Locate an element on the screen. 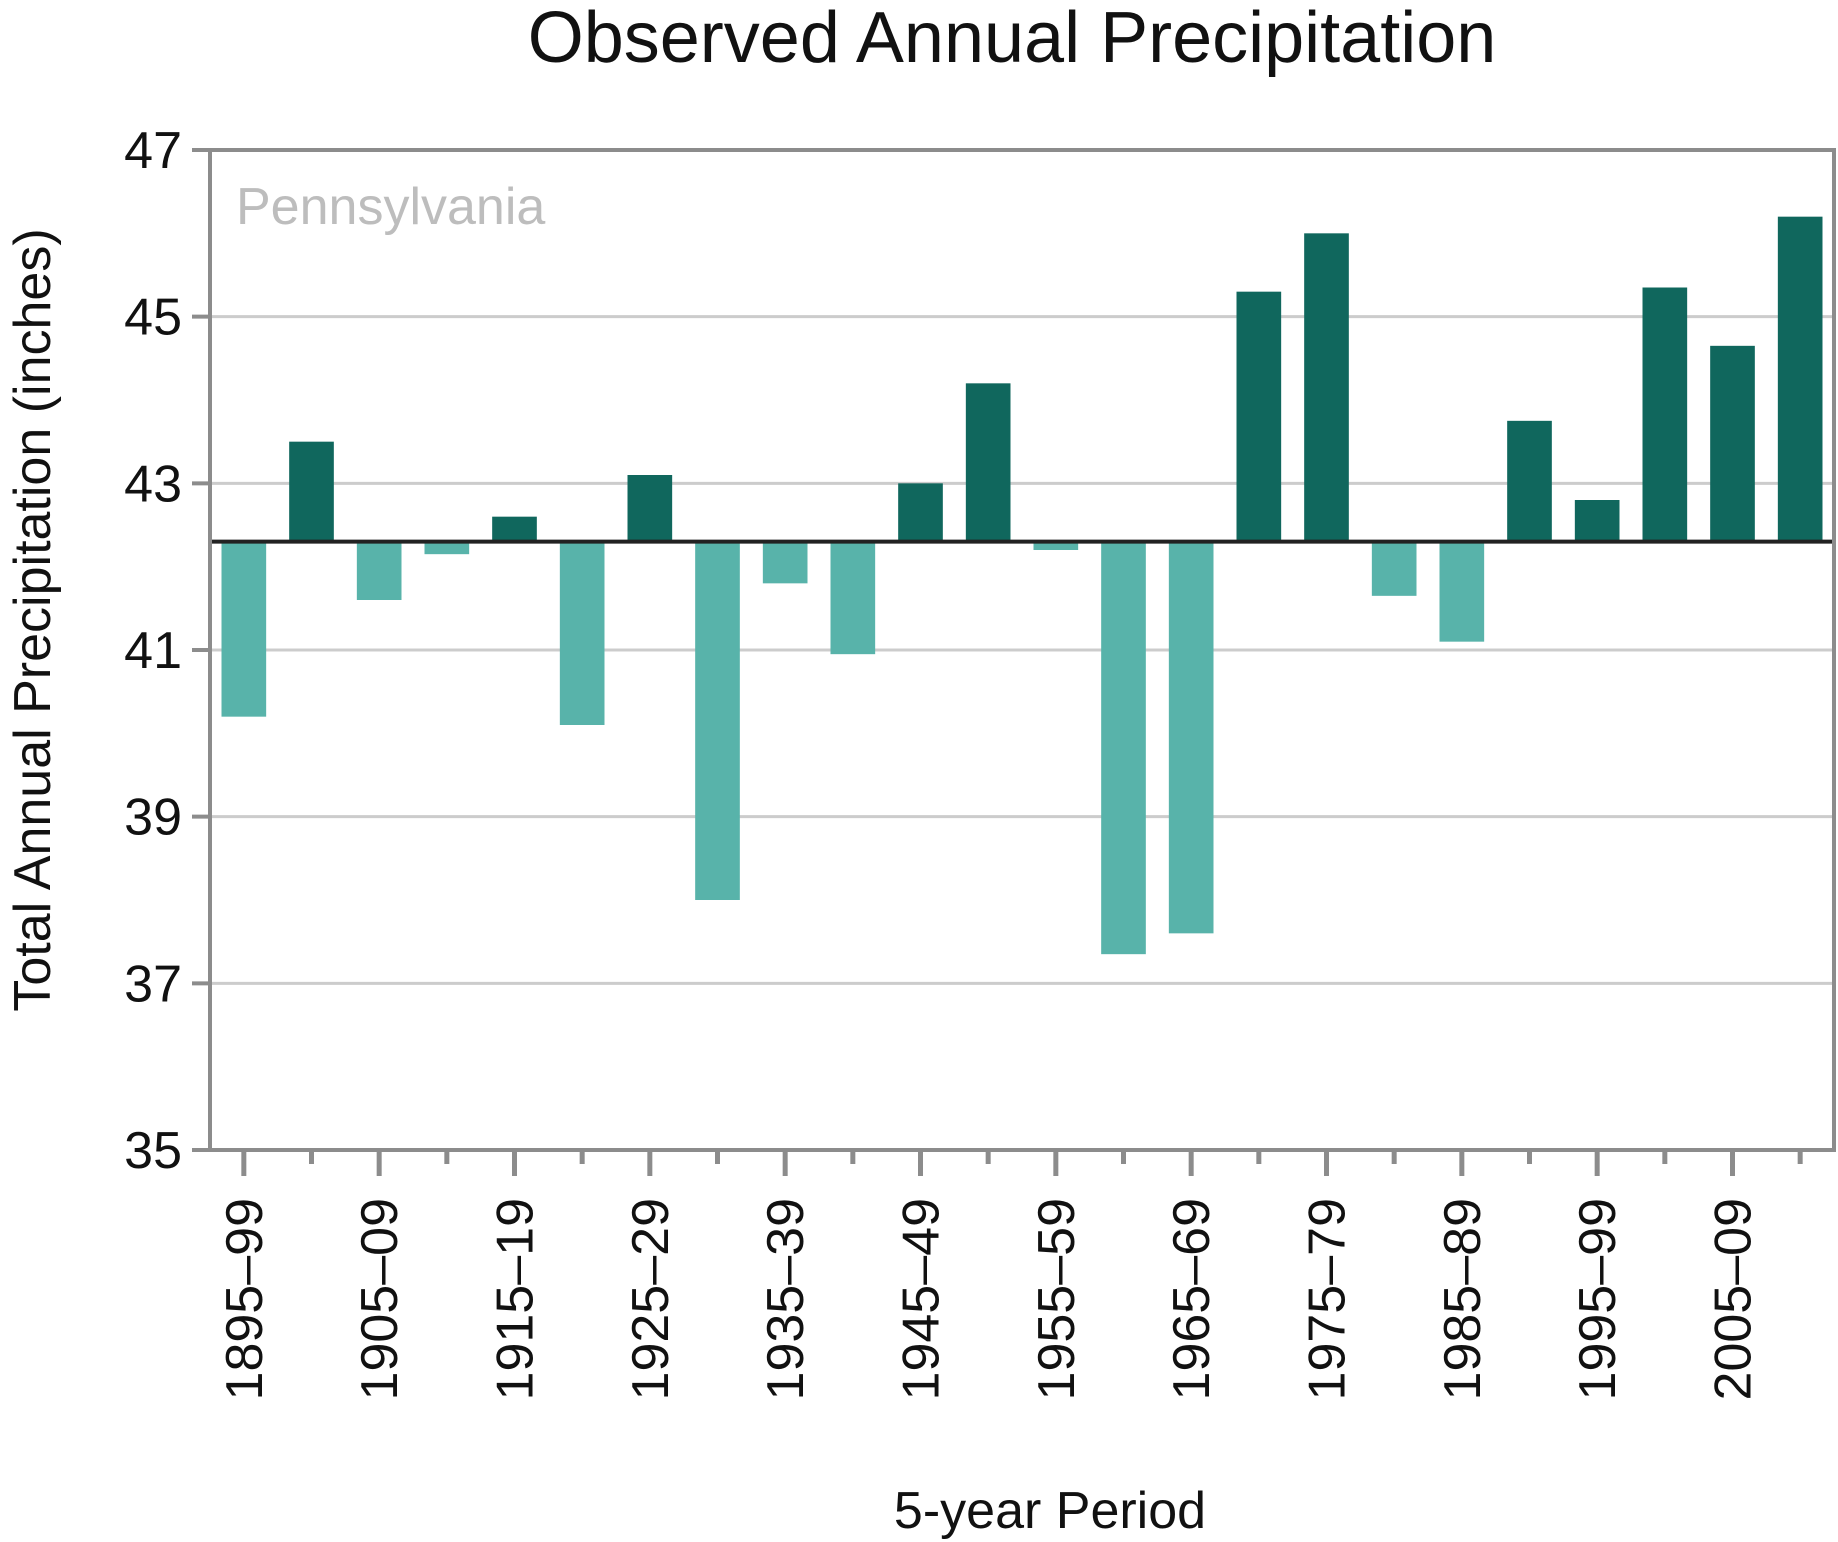 The height and width of the screenshot is (1542, 1838). bar-1990–94 is located at coordinates (1529, 481).